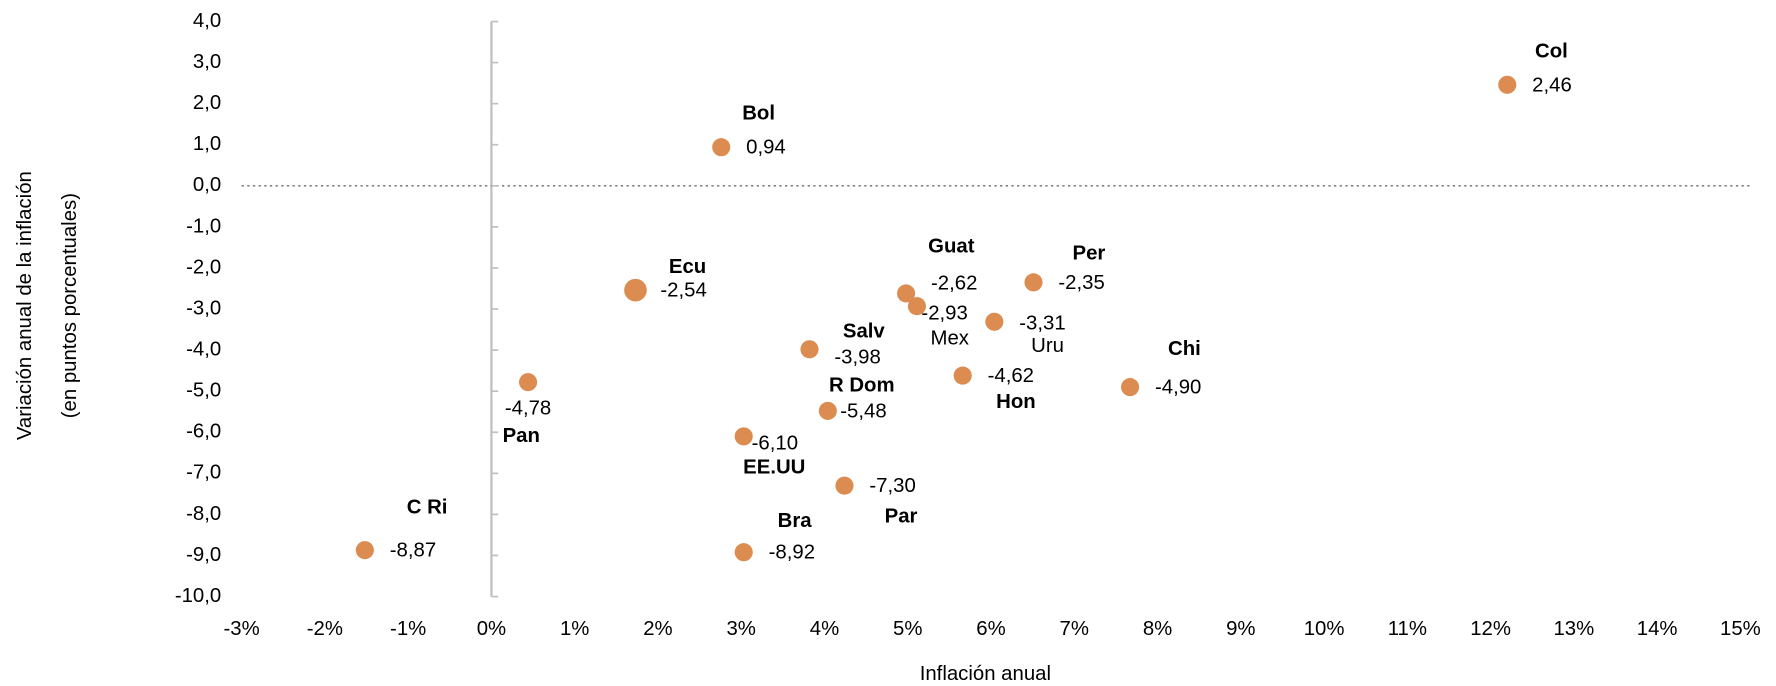 This screenshot has width=1776, height=686. Describe the element at coordinates (207, 21) in the screenshot. I see `y-tick-label: 4,0` at that location.